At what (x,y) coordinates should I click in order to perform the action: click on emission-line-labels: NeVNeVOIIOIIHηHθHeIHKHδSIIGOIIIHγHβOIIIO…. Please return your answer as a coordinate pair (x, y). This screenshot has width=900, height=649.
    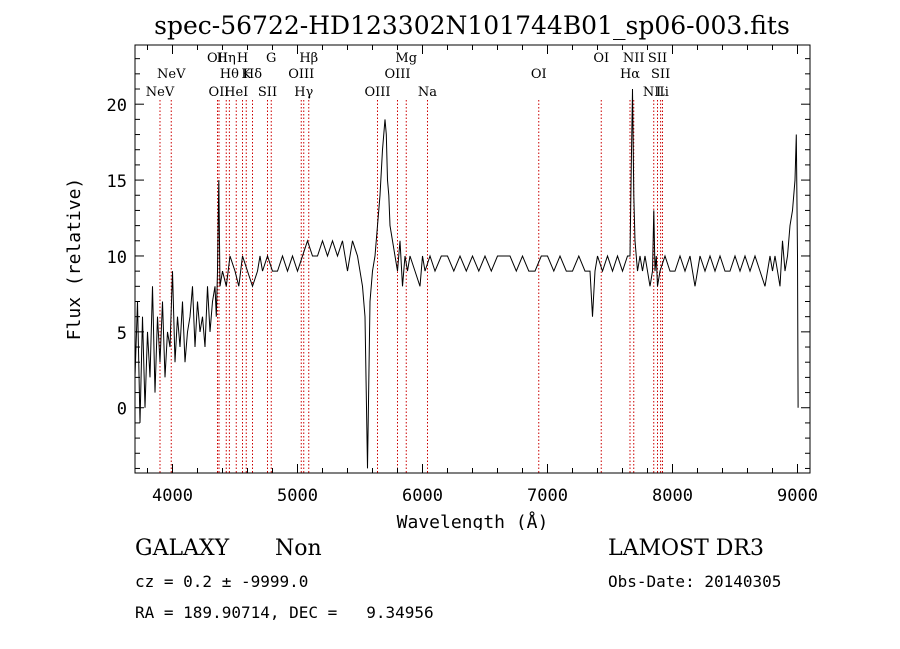
    Looking at the image, I should click on (408, 75).